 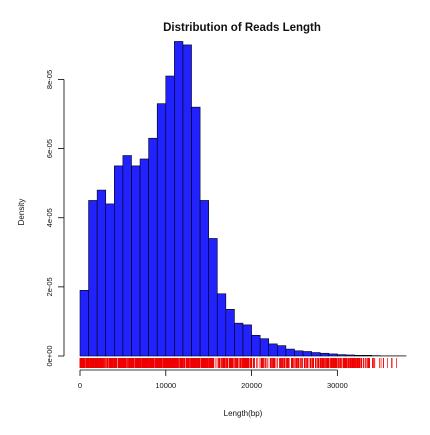 What do you see at coordinates (251, 385) in the screenshot?
I see `x-tick-label: 20000` at bounding box center [251, 385].